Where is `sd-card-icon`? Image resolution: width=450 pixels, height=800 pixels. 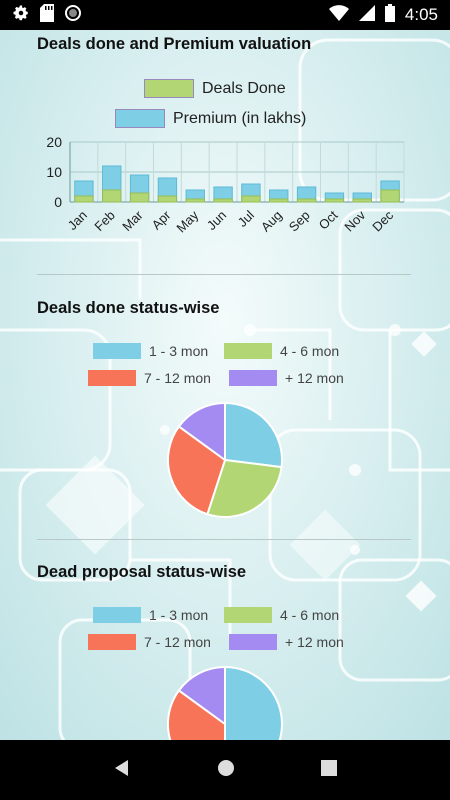
sd-card-icon is located at coordinates (47, 15).